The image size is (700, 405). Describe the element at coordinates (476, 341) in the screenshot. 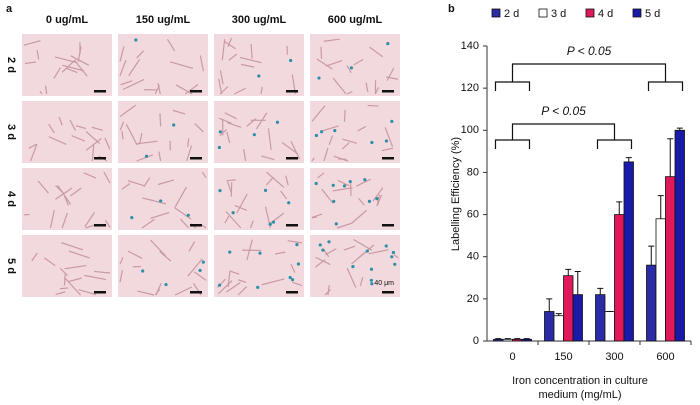

I see `y-tick-label: 0` at that location.